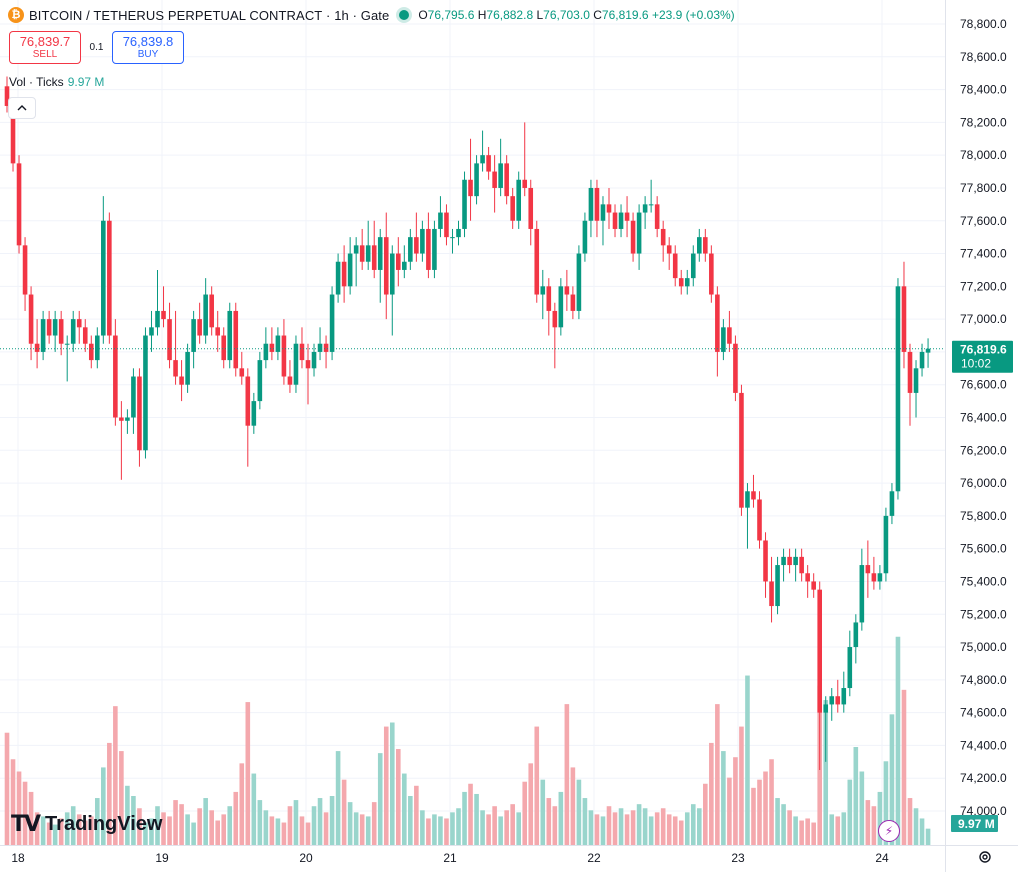  What do you see at coordinates (693, 15) in the screenshot?
I see `change-value: +23.9 (+0.03%)` at bounding box center [693, 15].